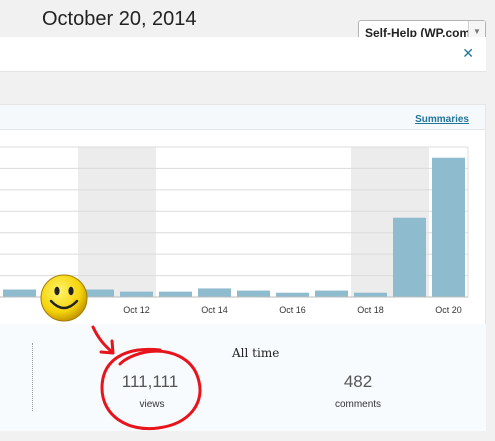  What do you see at coordinates (468, 53) in the screenshot?
I see `close-icon: ✕` at bounding box center [468, 53].